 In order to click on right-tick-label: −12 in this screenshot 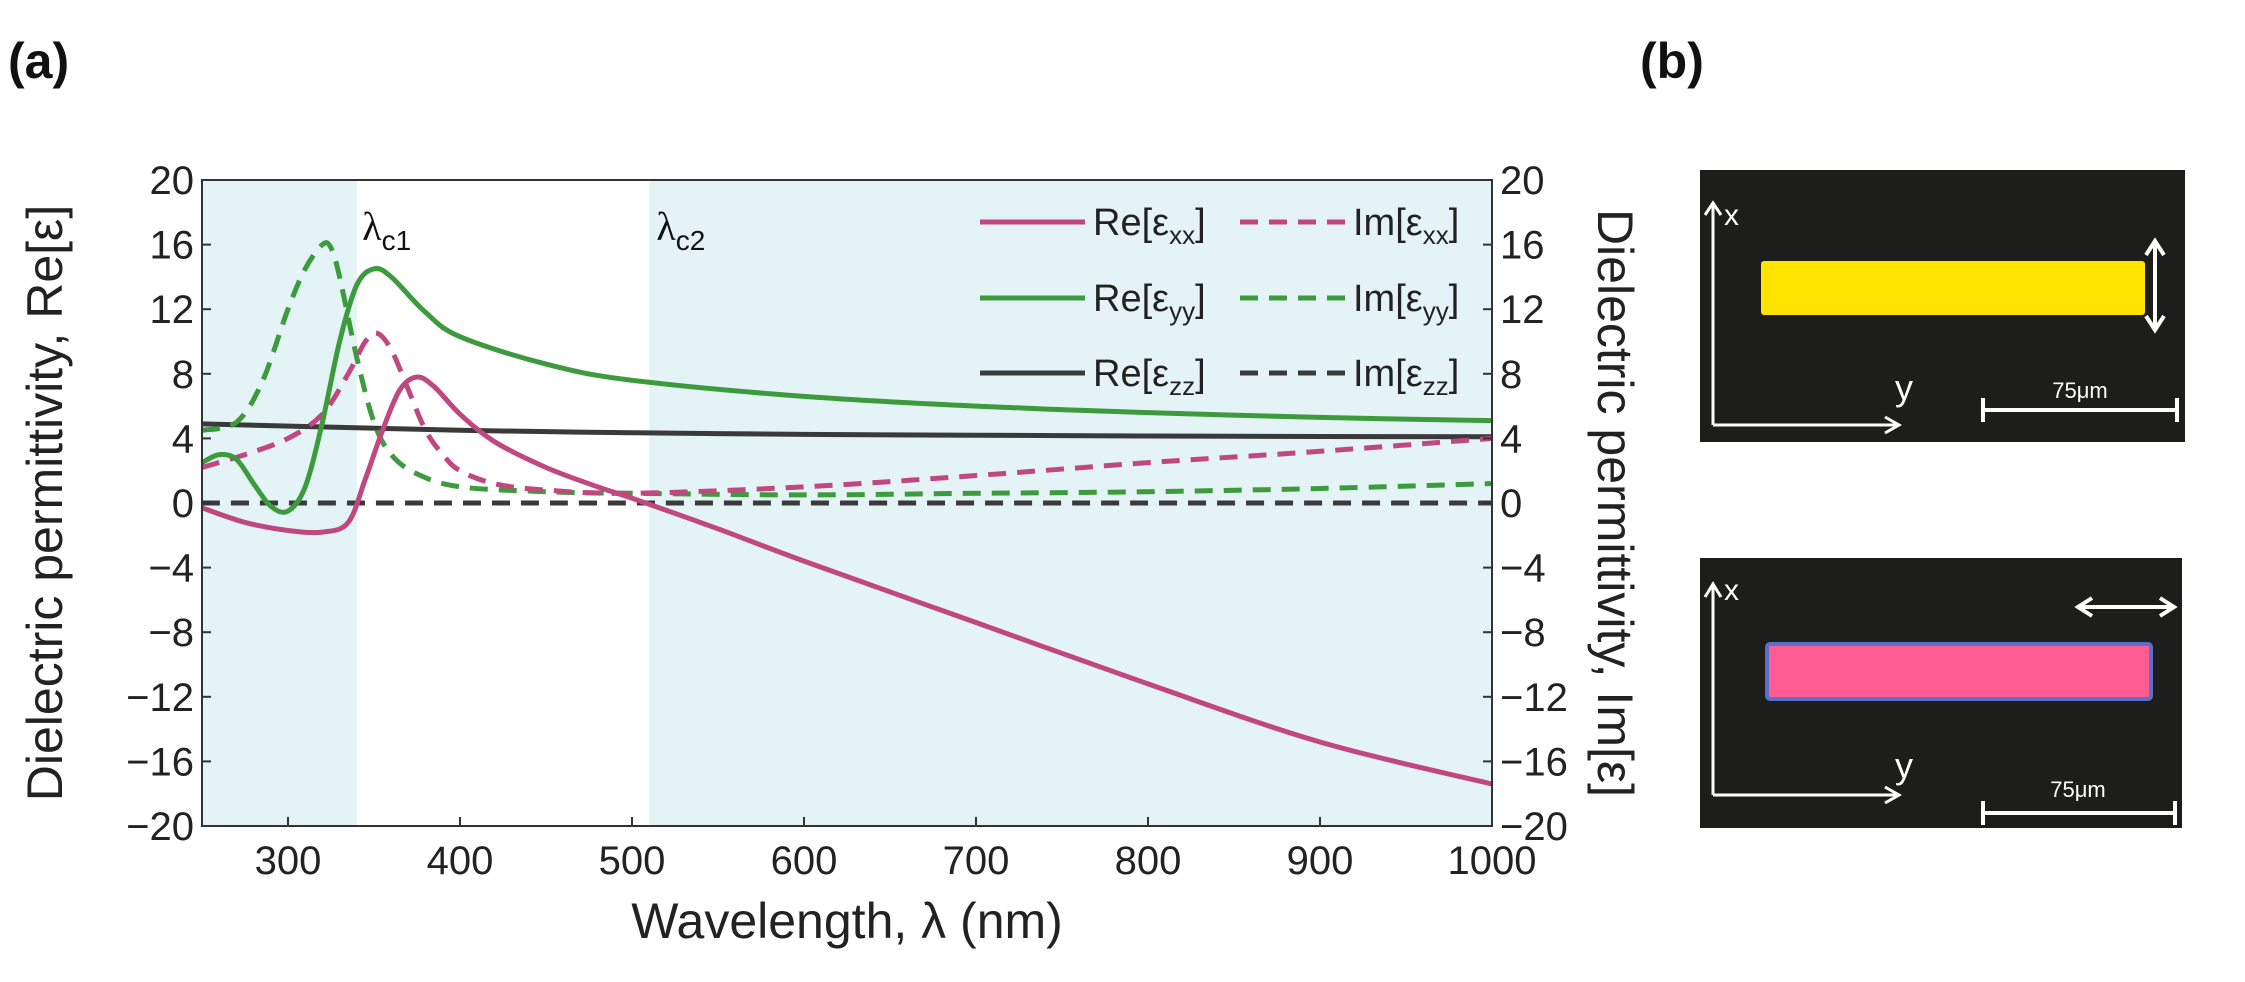, I will do `click(1534, 698)`.